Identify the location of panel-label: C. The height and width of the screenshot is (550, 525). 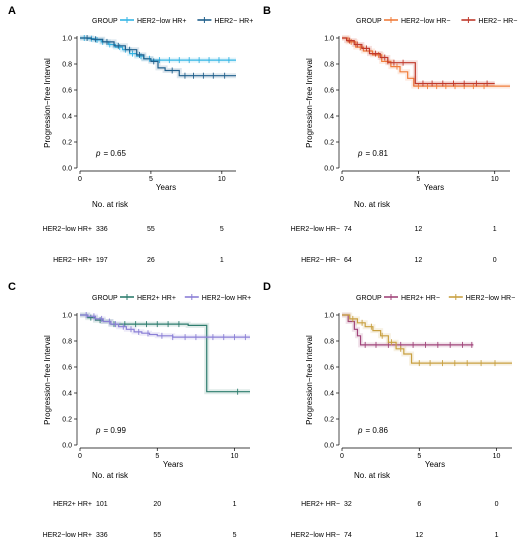
(12, 287).